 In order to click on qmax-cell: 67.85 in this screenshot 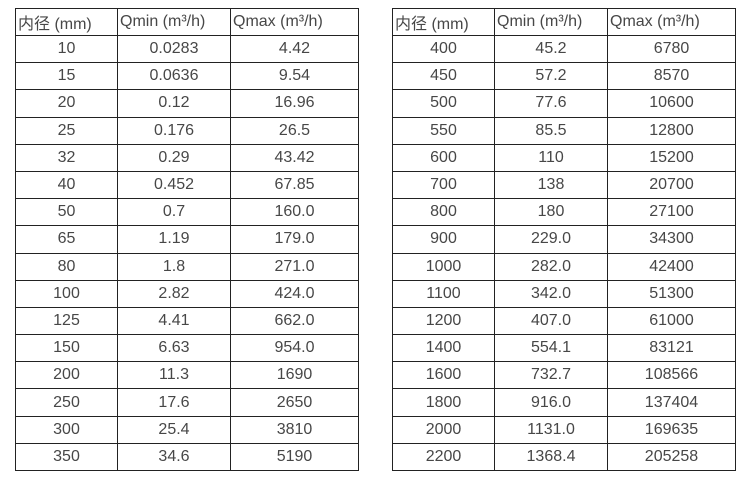, I will do `click(294, 185)`.